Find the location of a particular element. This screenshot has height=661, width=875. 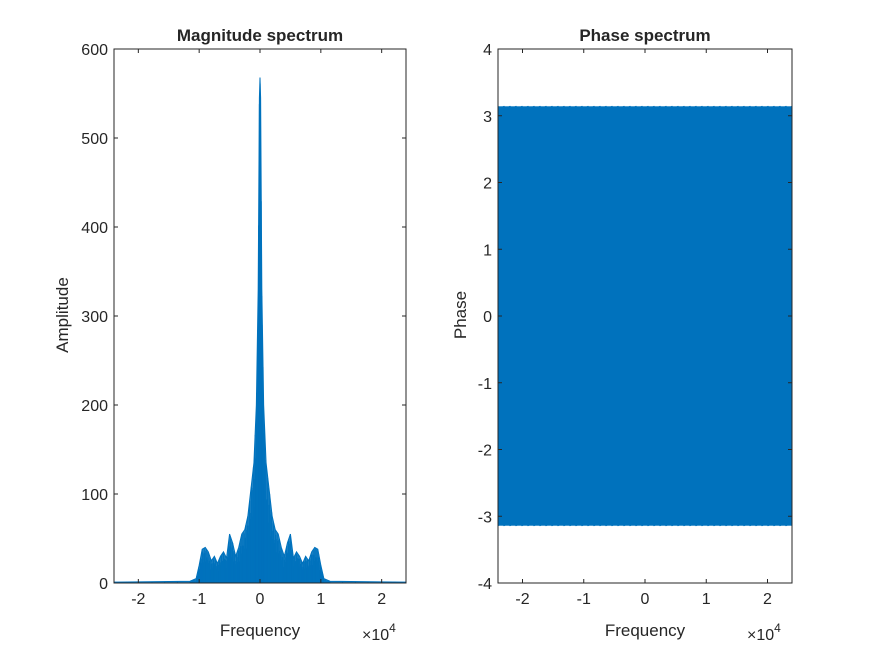

phase-title: Phase spectrum is located at coordinates (644, 35).